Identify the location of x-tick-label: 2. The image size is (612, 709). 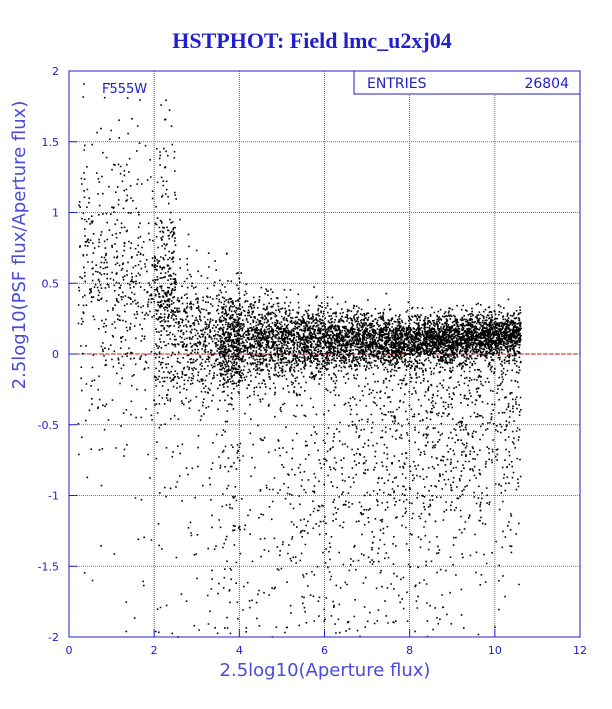
(154, 650).